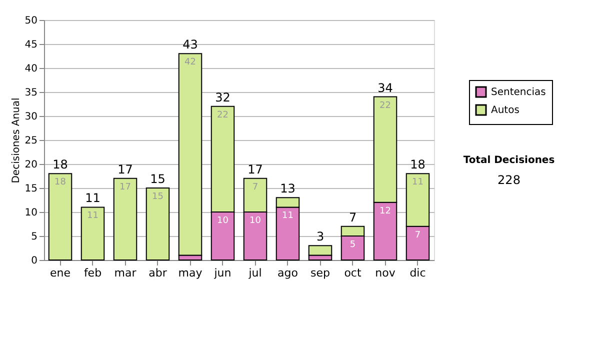  What do you see at coordinates (320, 237) in the screenshot?
I see `total-label: 3` at bounding box center [320, 237].